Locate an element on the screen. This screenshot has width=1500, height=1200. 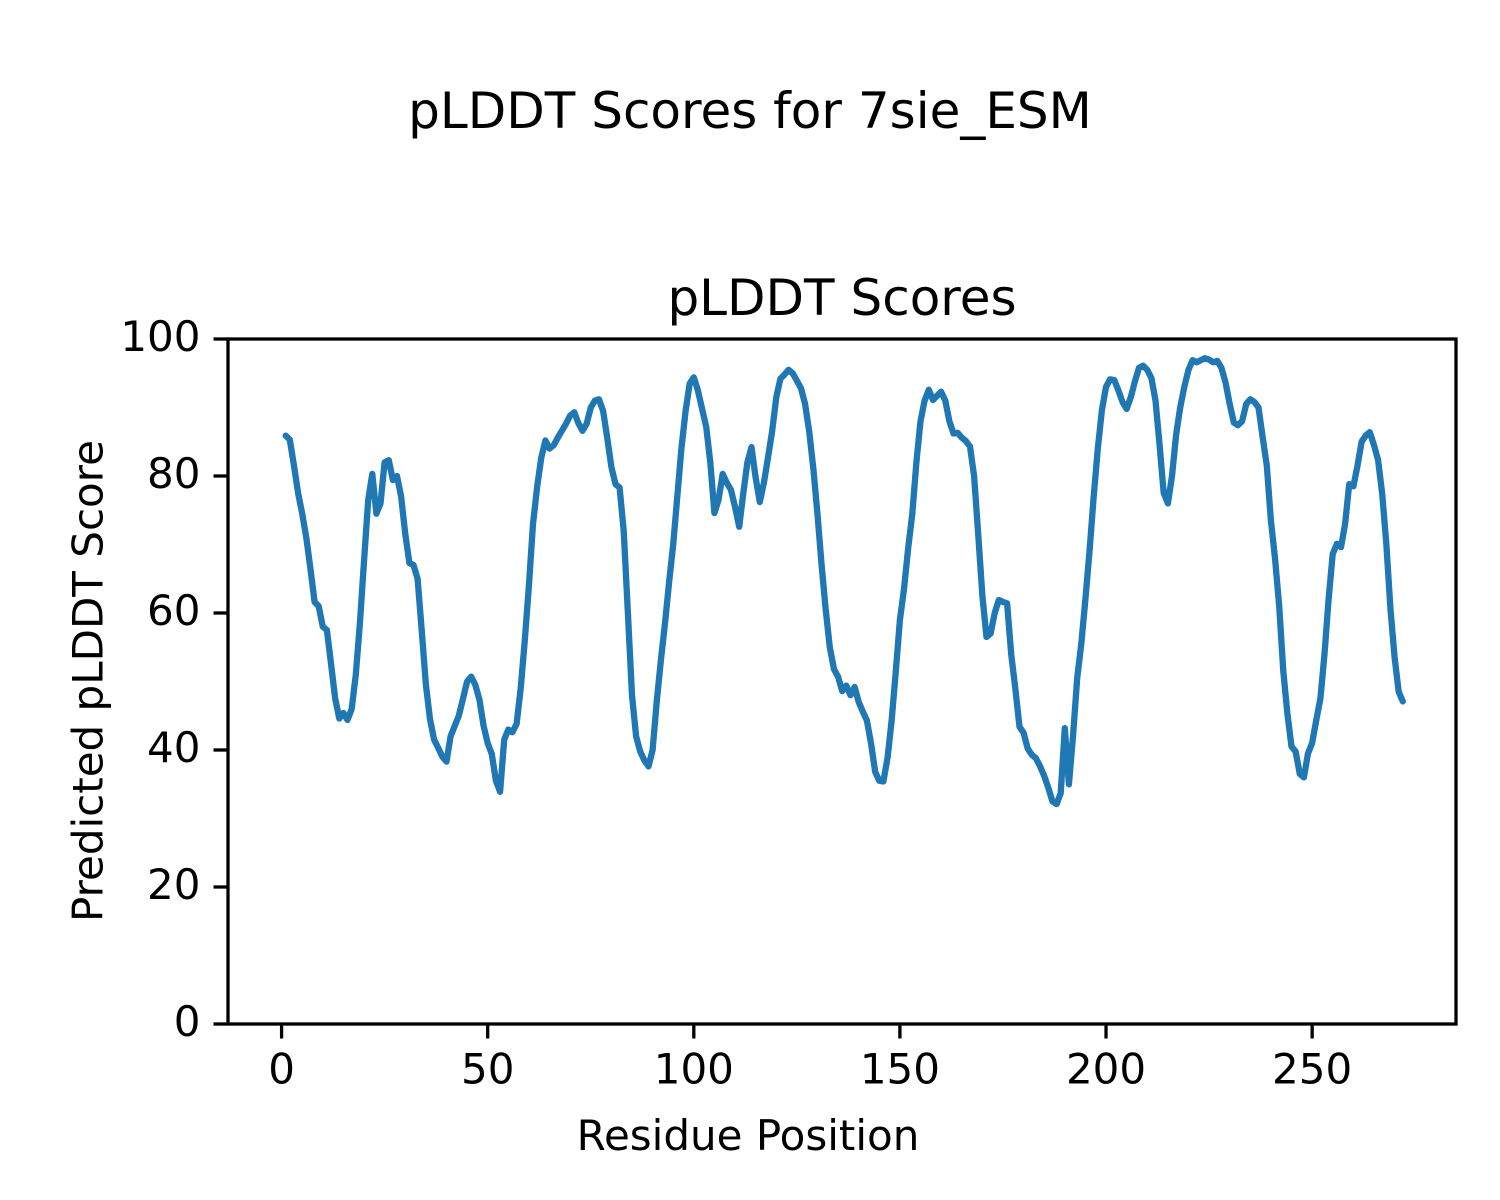
y-tick-label: 20 is located at coordinates (173, 884).